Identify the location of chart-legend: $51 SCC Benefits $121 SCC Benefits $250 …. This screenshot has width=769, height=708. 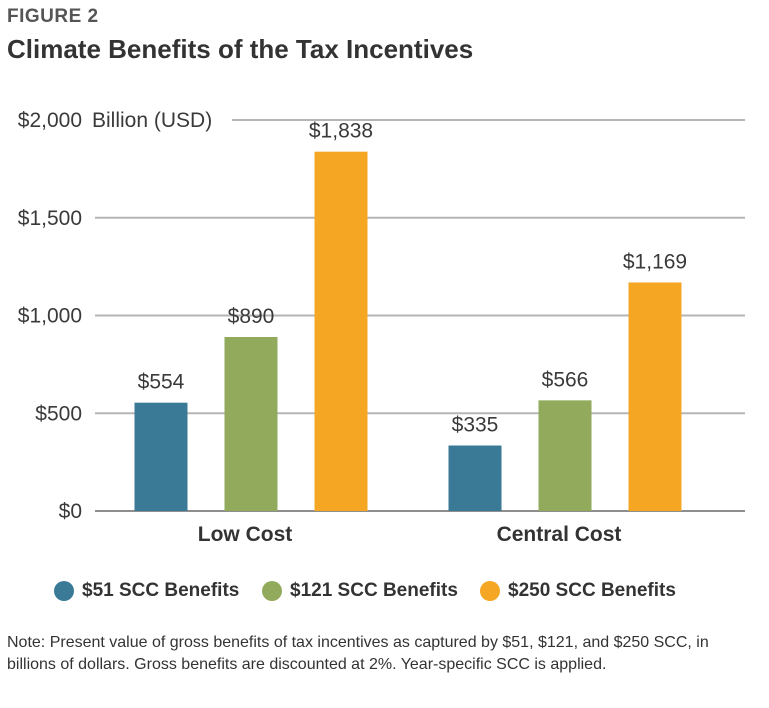
(384, 593).